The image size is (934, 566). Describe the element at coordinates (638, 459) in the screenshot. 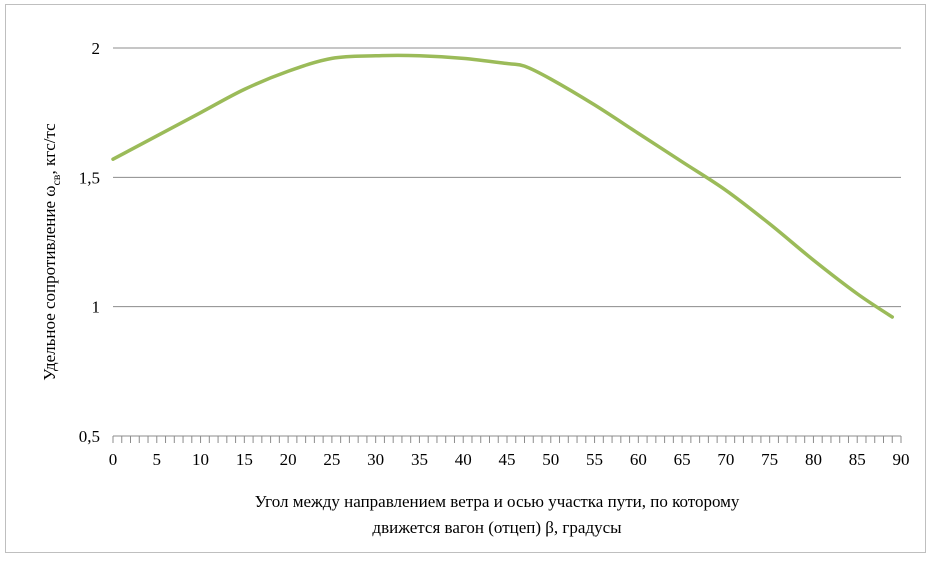

I see `x-tick-label: 60` at that location.